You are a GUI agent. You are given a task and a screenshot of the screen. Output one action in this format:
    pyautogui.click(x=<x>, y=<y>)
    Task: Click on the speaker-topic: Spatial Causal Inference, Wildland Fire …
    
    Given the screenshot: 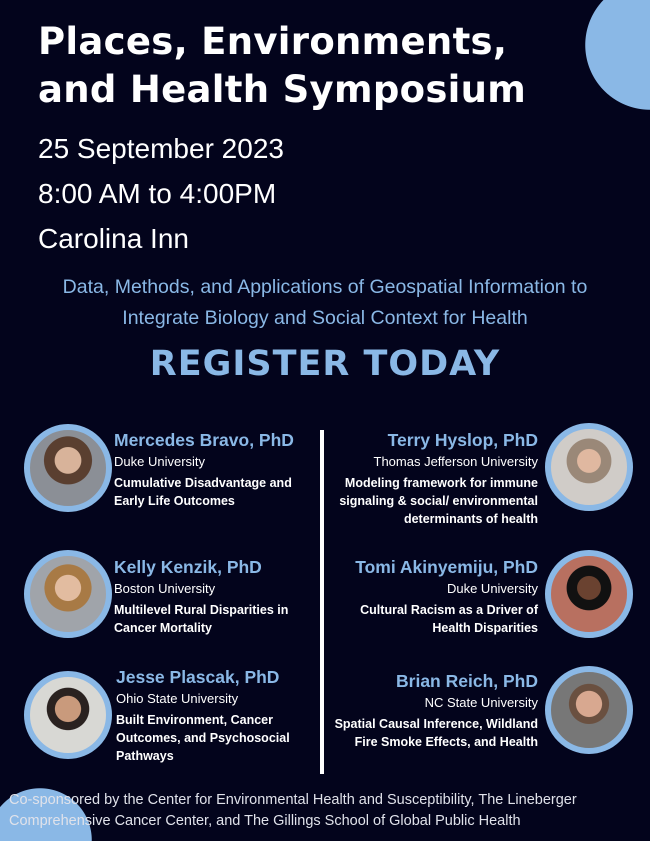 What is the action you would take?
    pyautogui.click(x=436, y=733)
    